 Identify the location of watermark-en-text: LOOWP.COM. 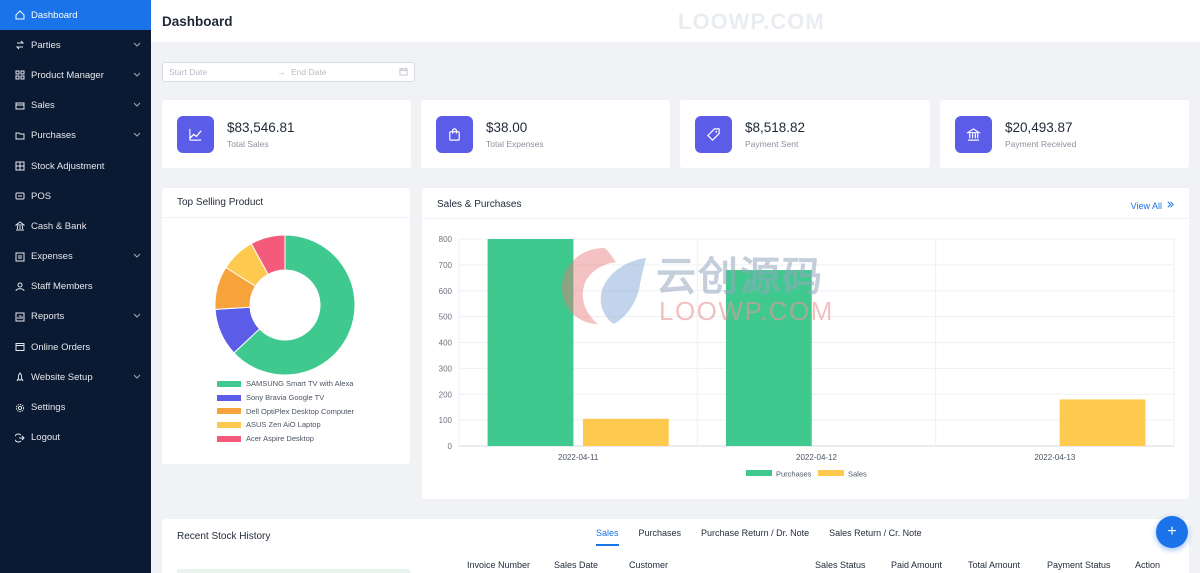
(746, 311).